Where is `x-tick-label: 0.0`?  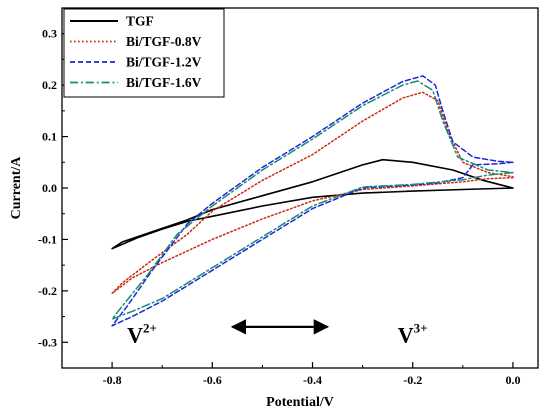 x-tick-label: 0.0 is located at coordinates (512, 380).